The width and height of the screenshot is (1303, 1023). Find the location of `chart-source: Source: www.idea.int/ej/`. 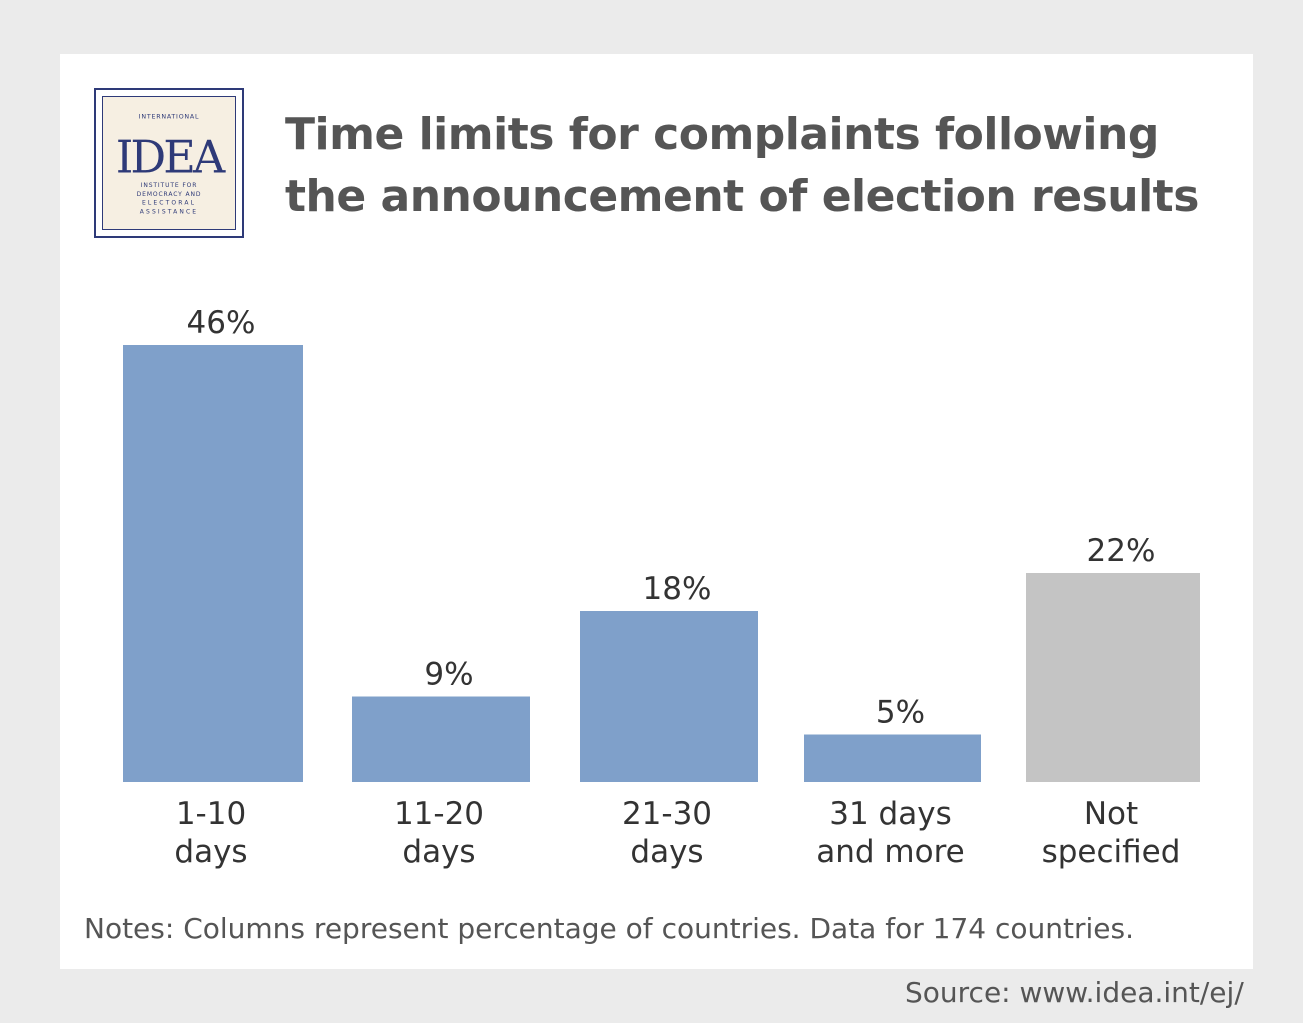

chart-source: Source: www.idea.int/ej/ is located at coordinates (1074, 992).